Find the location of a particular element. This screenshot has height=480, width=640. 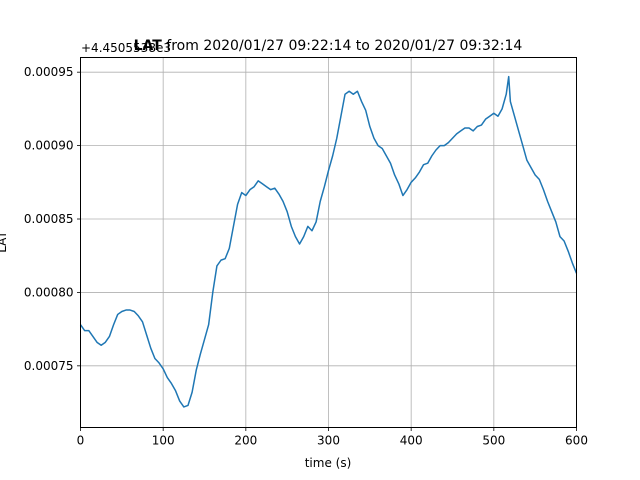

y-tick-label: 0.00085 is located at coordinates (49, 219).